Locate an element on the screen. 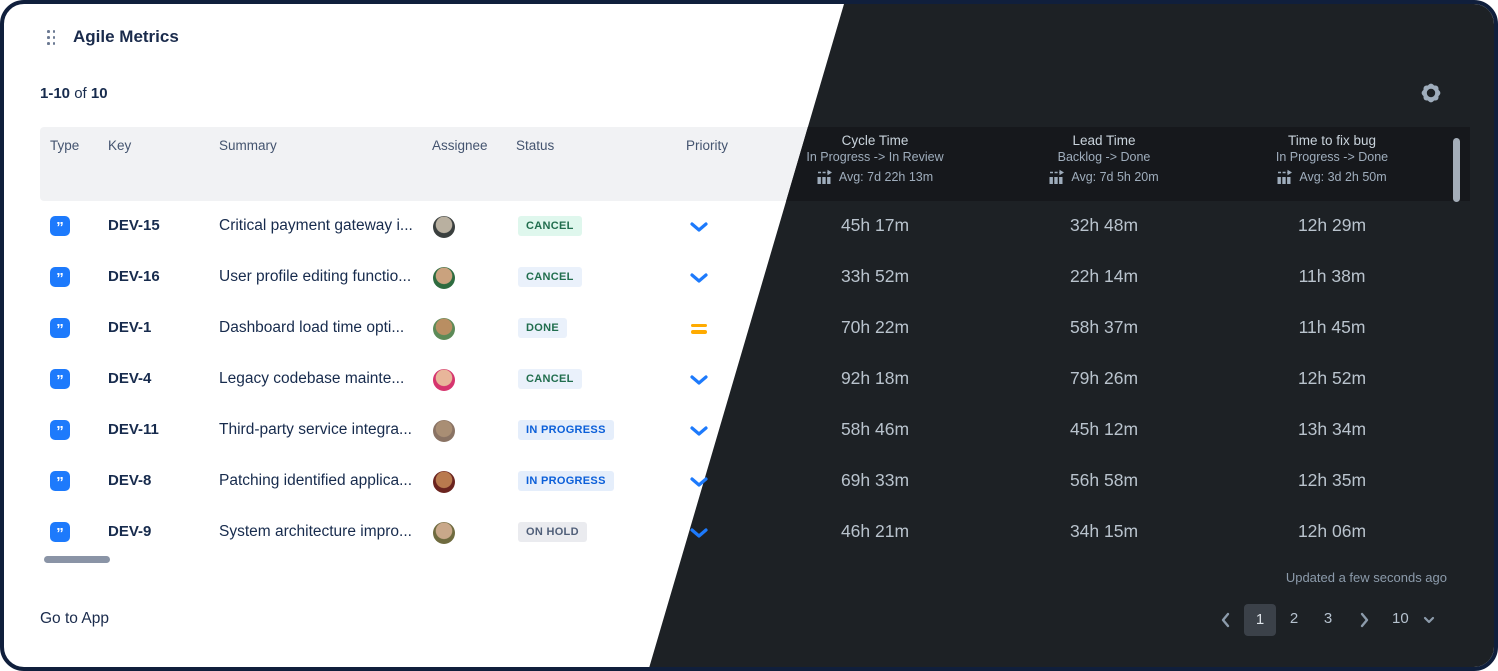 This screenshot has width=1498, height=671. metric-values-row: 92h 18m 79h 26m 12h 52m is located at coordinates (1070, 379).